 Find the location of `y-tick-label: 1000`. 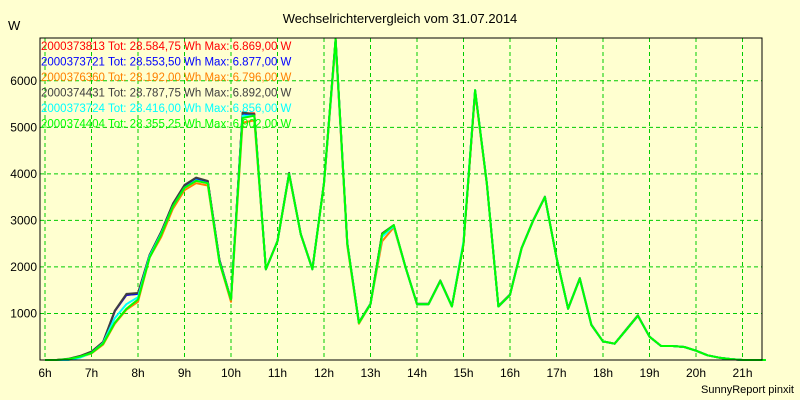

y-tick-label: 1000 is located at coordinates (23, 313).